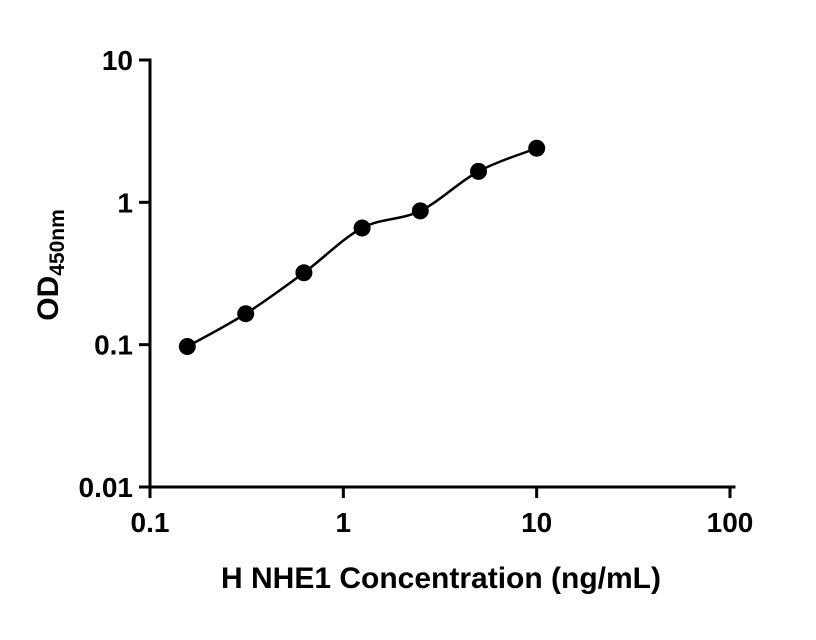 The height and width of the screenshot is (640, 816). I want to click on x-axis-label: H NHE1 Concentration (ng/mL), so click(441, 578).